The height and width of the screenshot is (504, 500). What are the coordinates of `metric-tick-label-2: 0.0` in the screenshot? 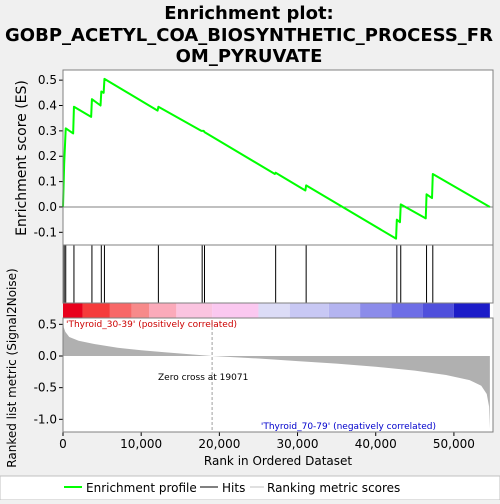 It's located at (47, 356).